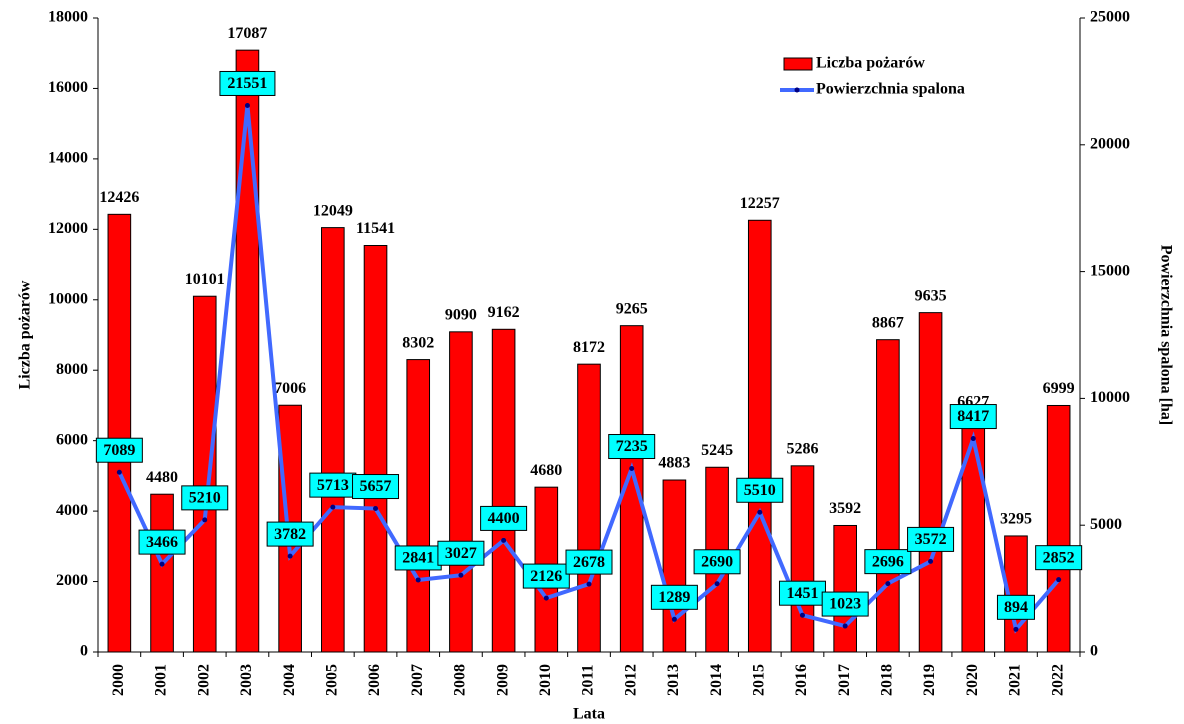  I want to click on line-value-label: 2852, so click(1059, 557).